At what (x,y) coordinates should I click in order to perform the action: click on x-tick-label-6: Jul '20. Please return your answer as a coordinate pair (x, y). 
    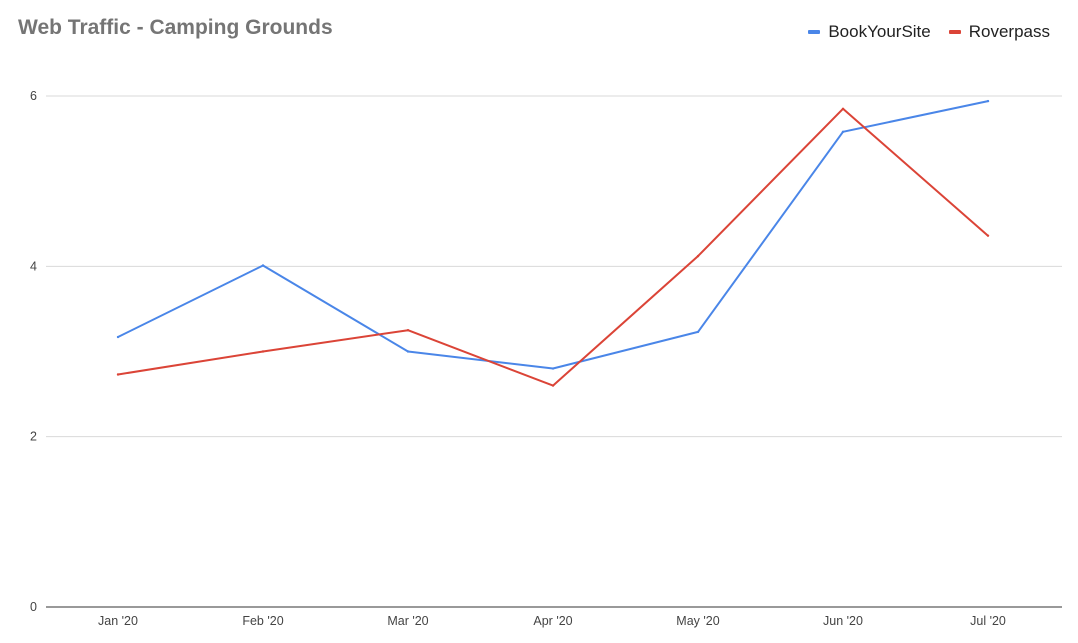
    Looking at the image, I should click on (988, 621).